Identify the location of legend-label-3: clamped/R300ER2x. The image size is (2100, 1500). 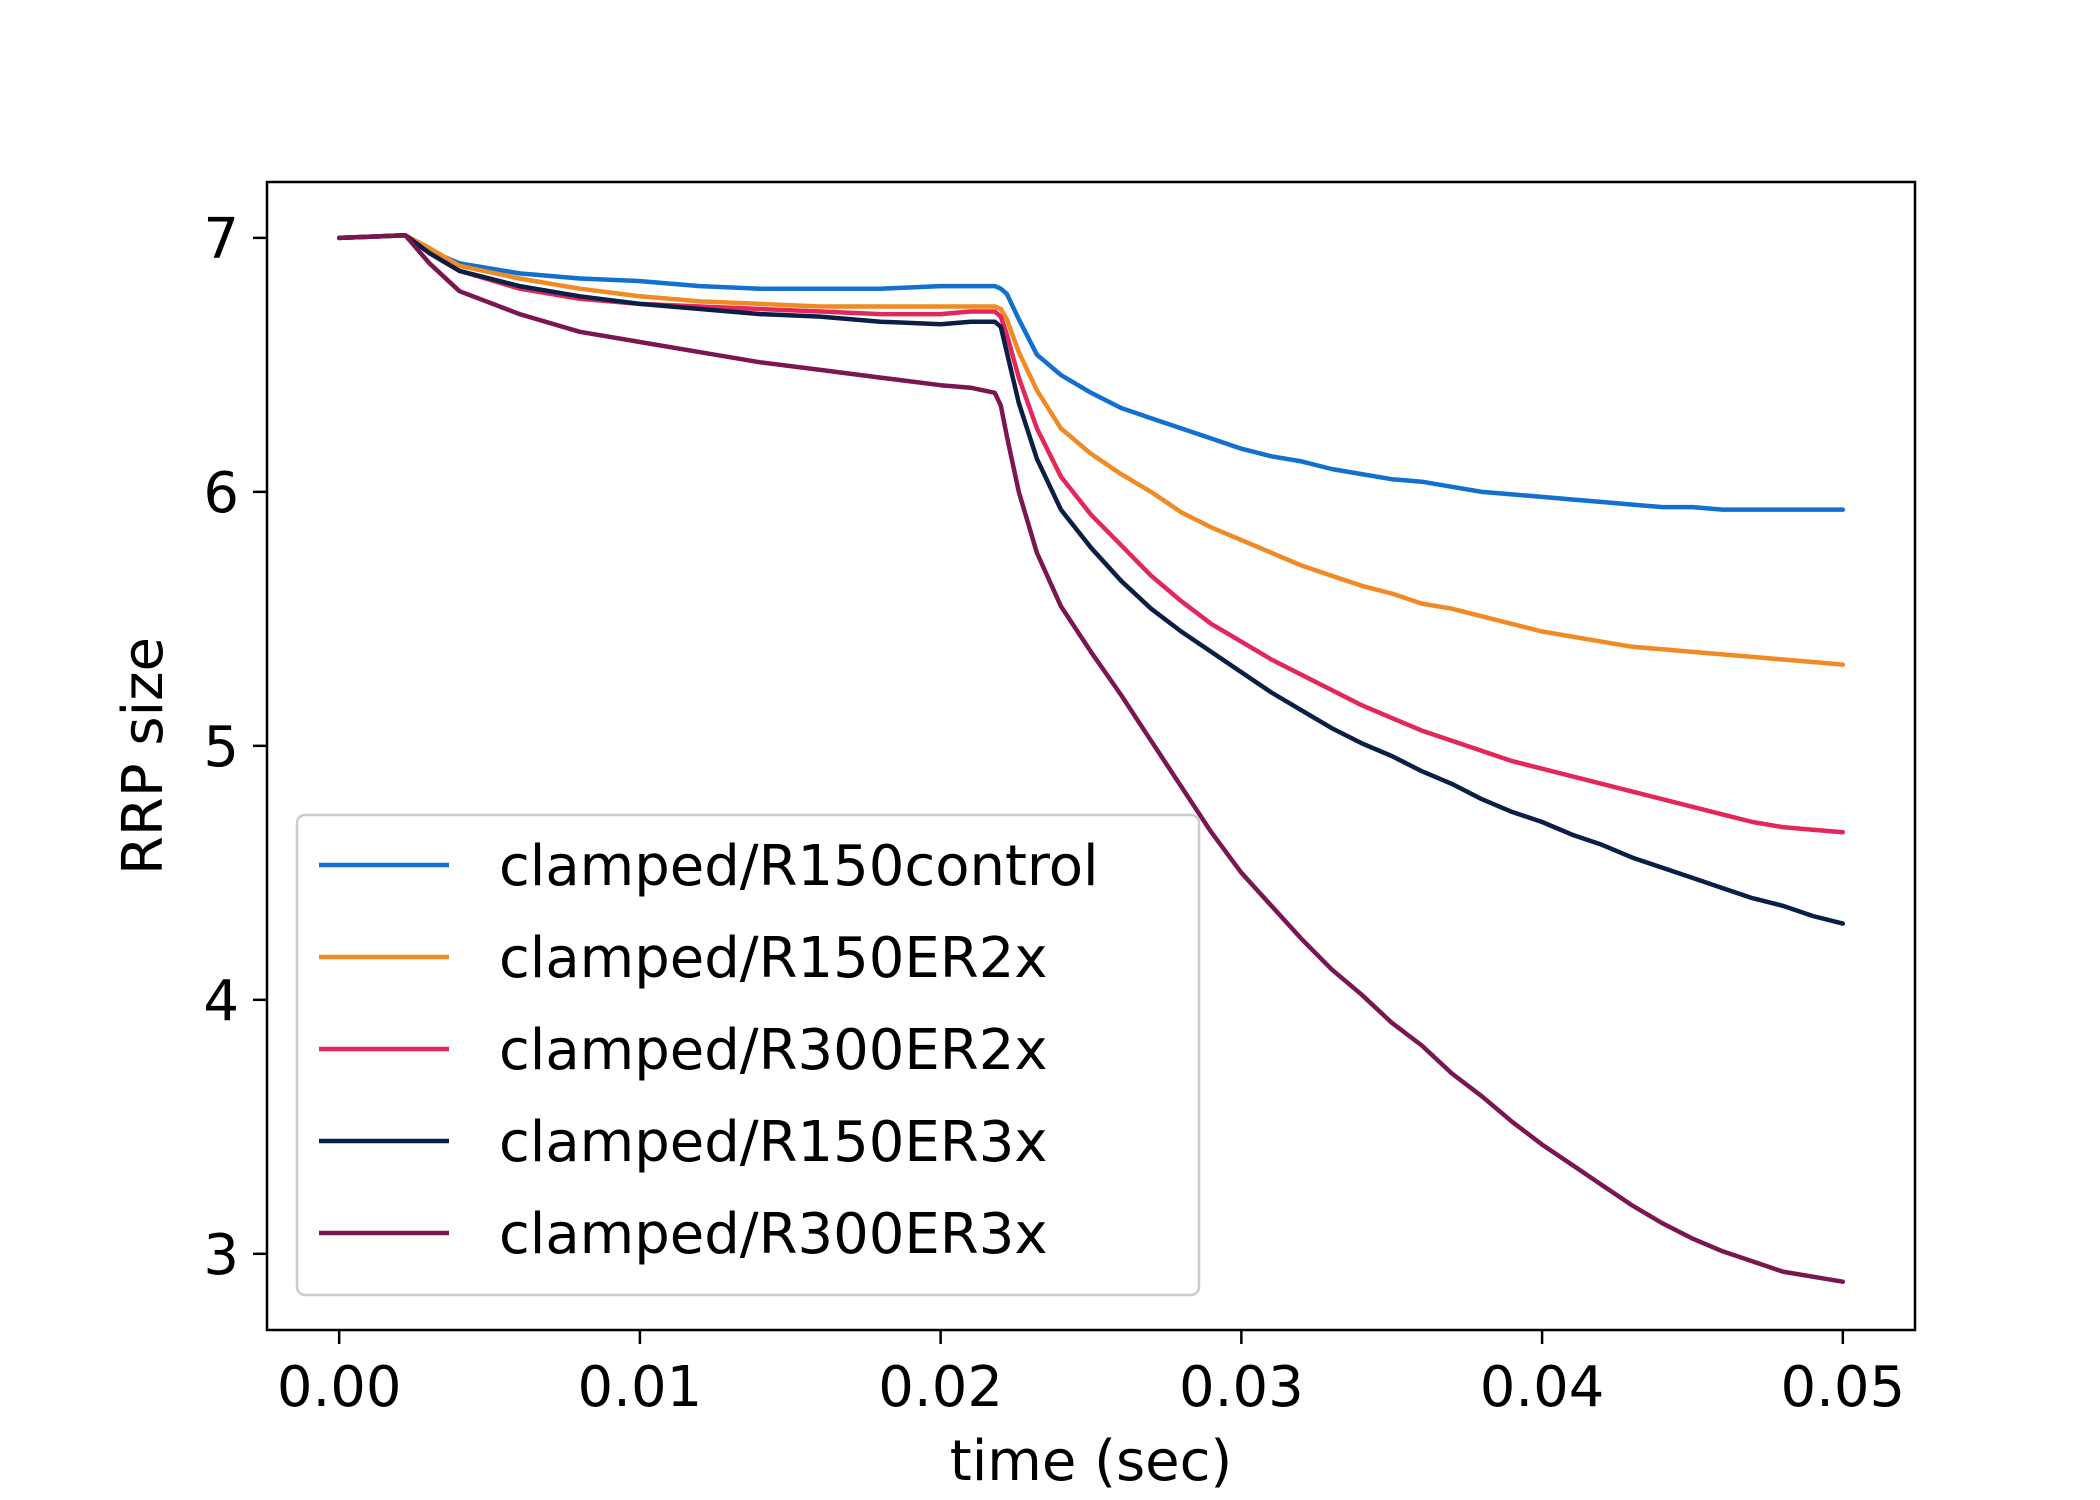
(773, 1050).